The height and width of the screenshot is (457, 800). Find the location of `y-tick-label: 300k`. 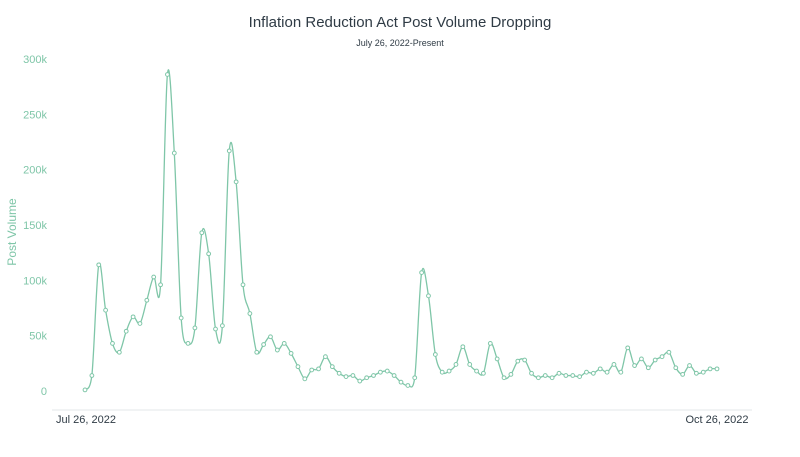

y-tick-label: 300k is located at coordinates (35, 60).